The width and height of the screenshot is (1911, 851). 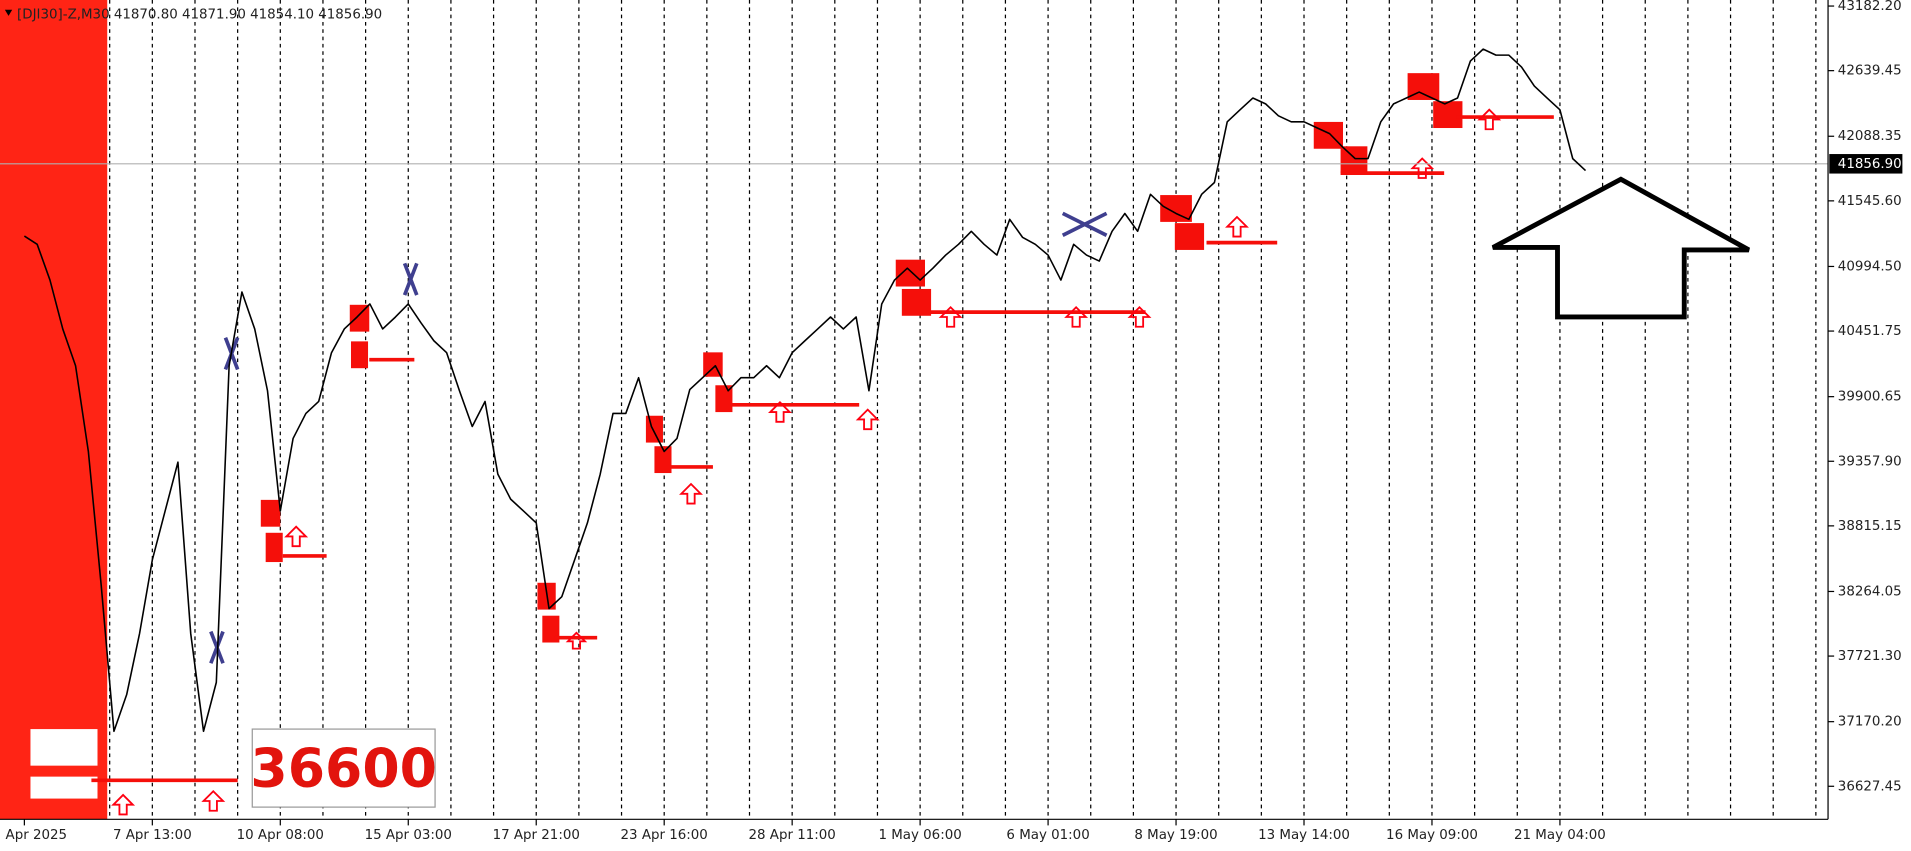 I want to click on x-tick-label: 21 May 04:00, so click(x=1560, y=835).